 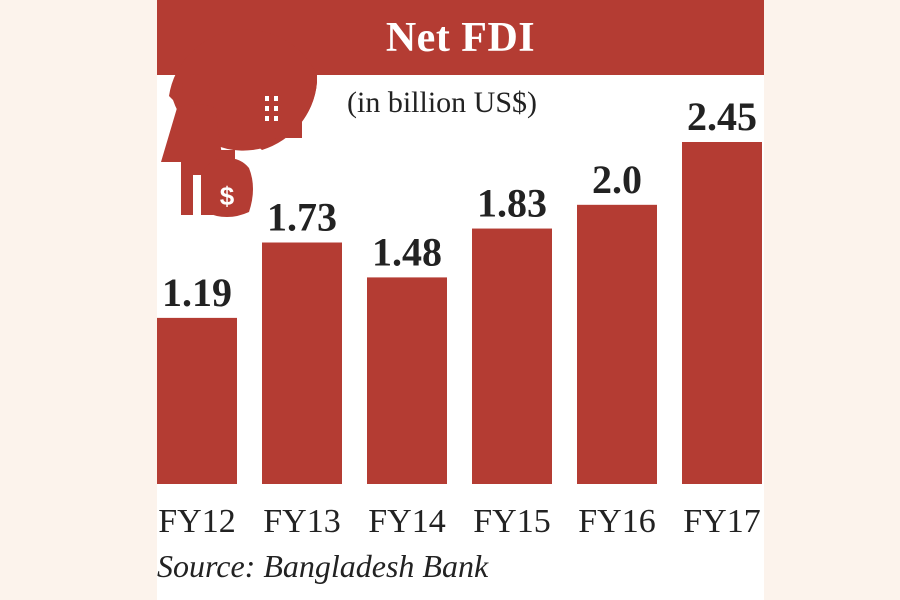 I want to click on x-tick-fy15: FY15, so click(x=511, y=521).